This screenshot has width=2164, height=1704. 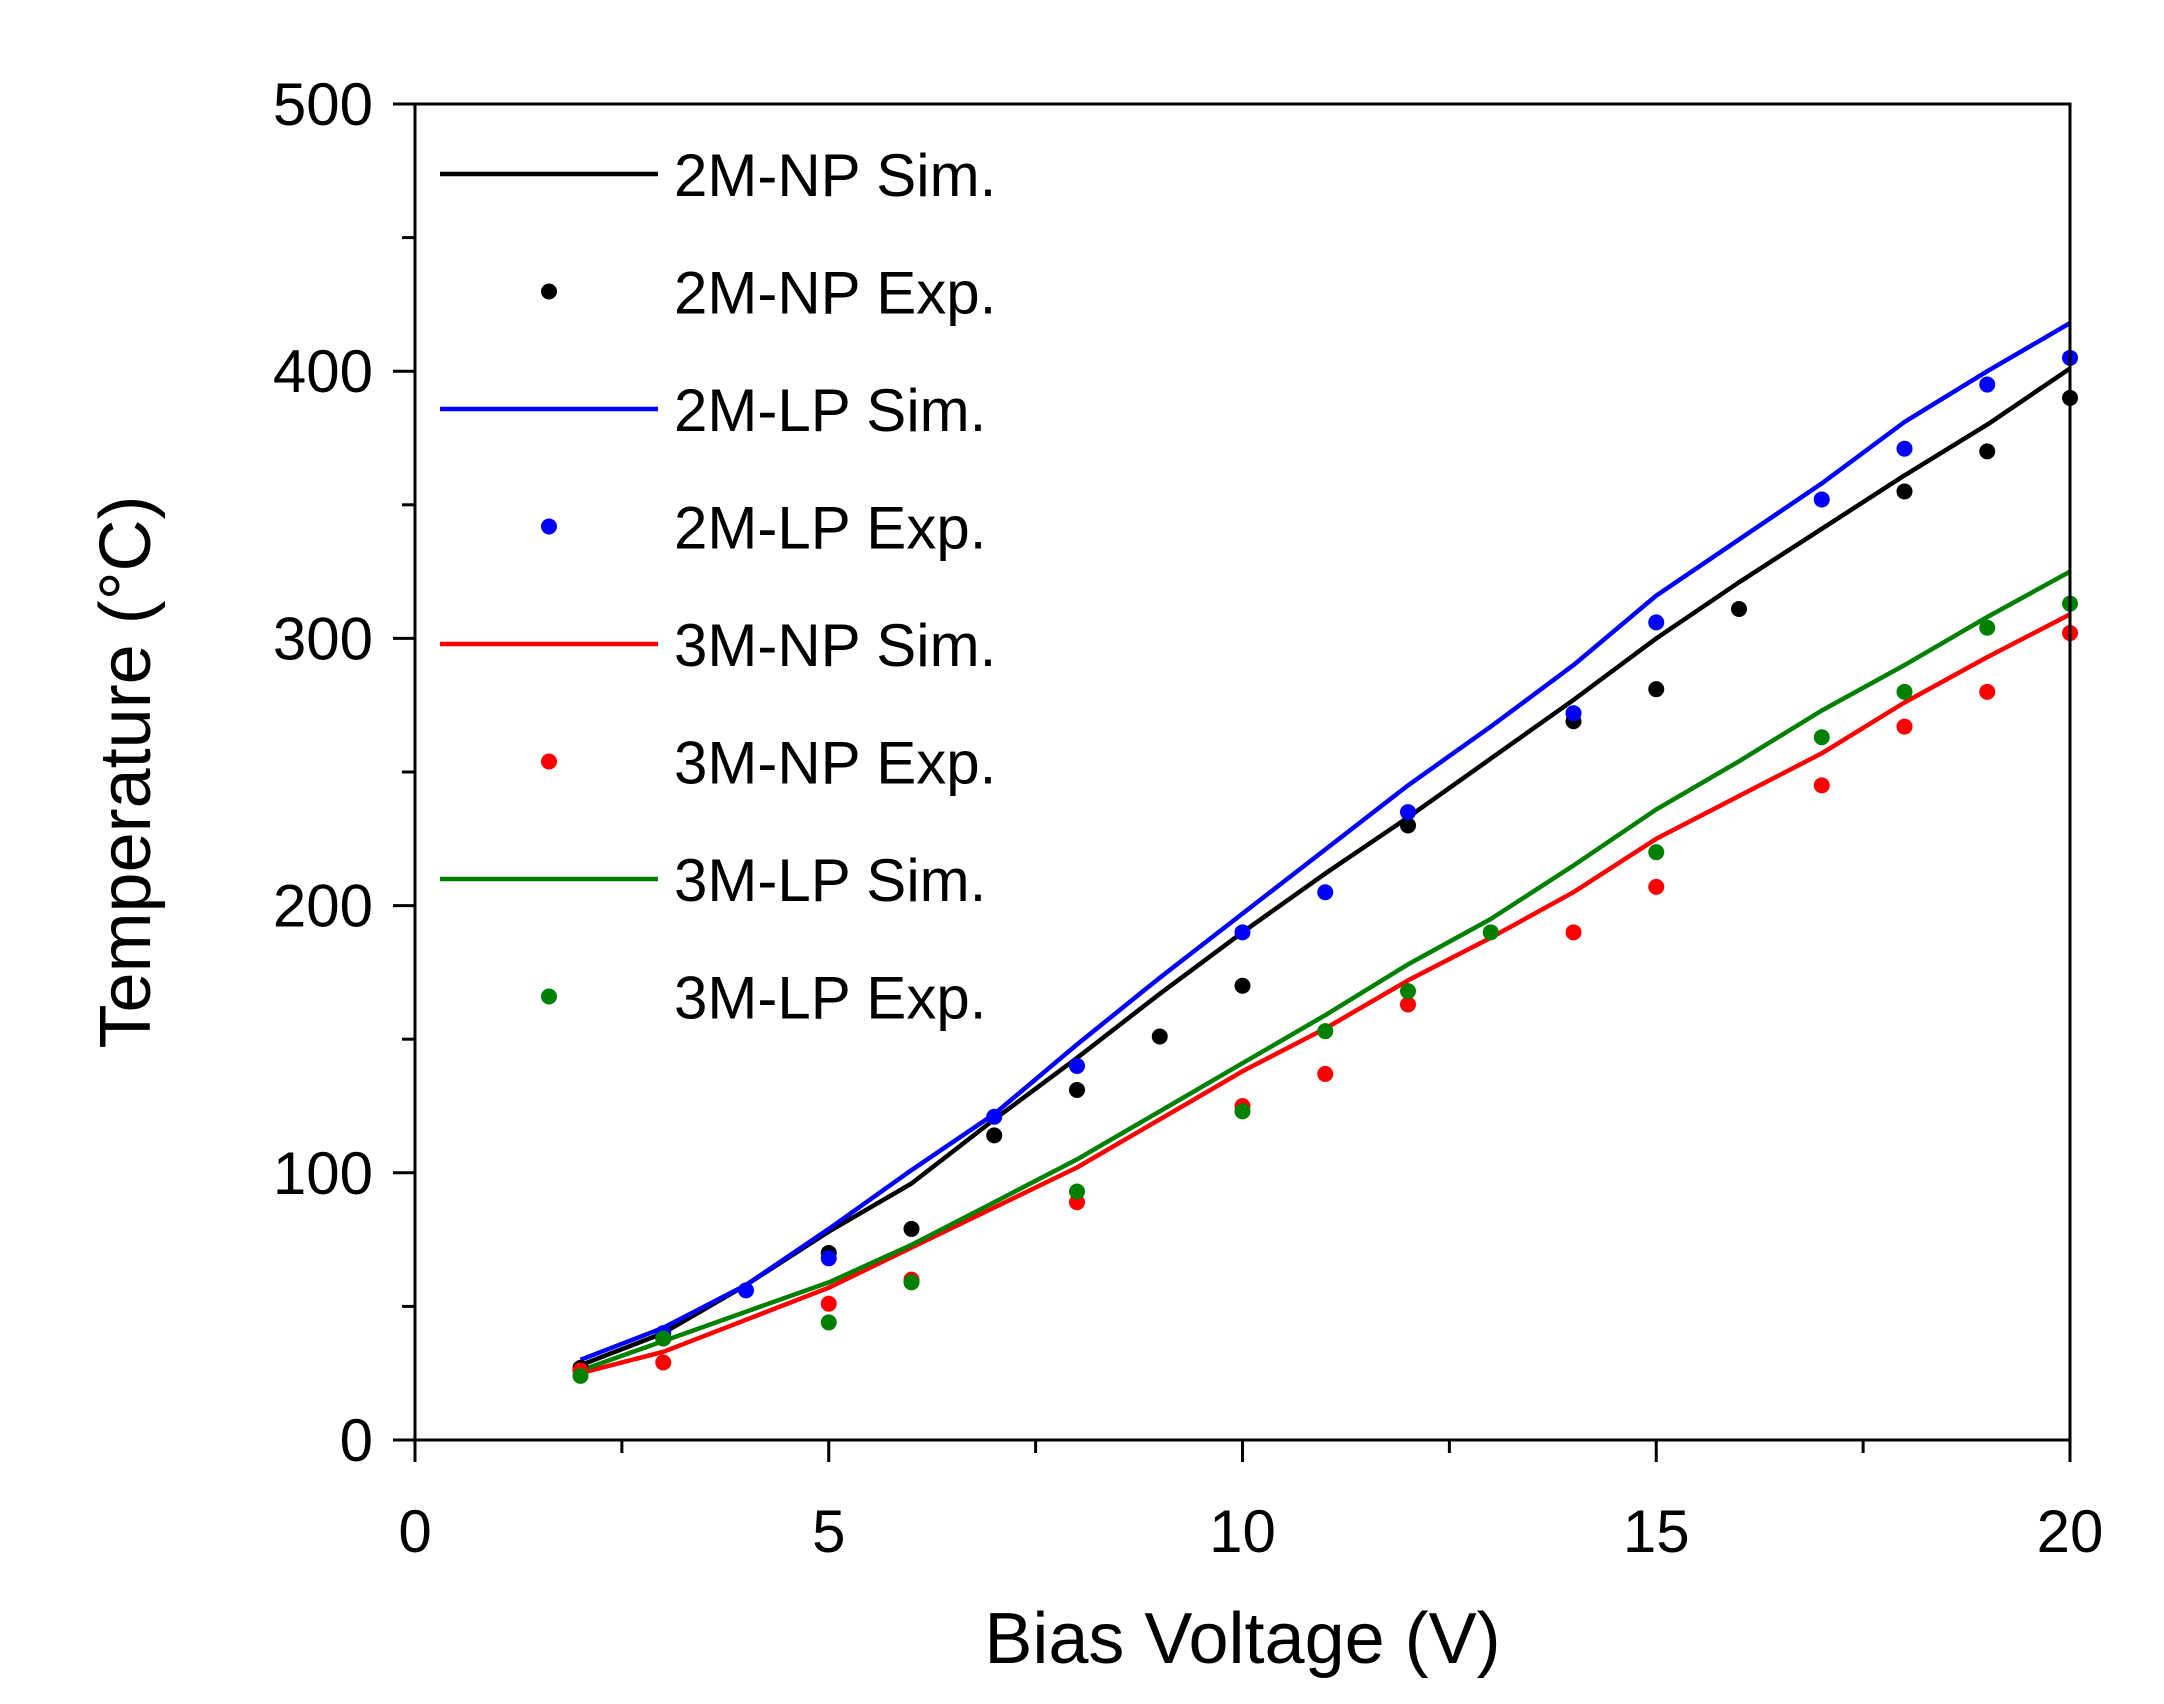 What do you see at coordinates (830, 410) in the screenshot?
I see `legend-label-2m-lp-sim: 2M-LP Sim.` at bounding box center [830, 410].